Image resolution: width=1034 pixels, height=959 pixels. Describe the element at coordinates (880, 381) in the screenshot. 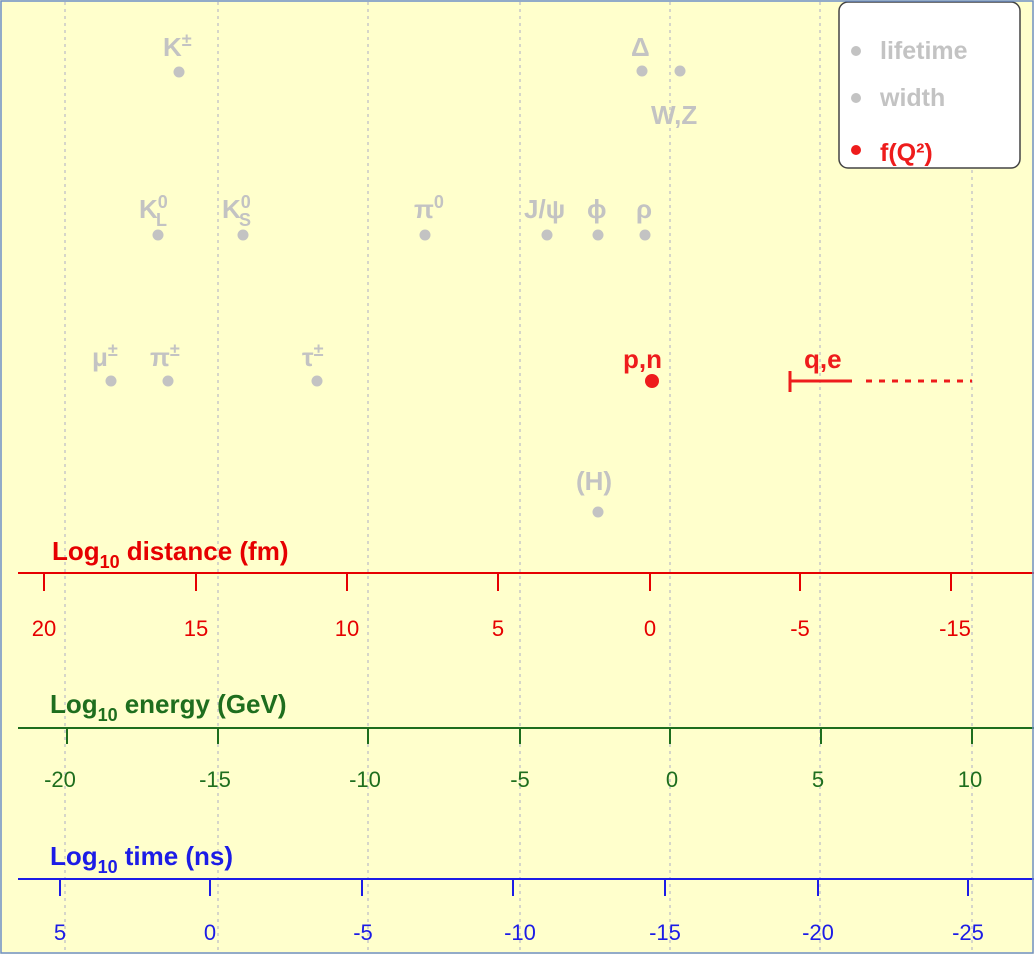

I see `qe-range-marker` at that location.